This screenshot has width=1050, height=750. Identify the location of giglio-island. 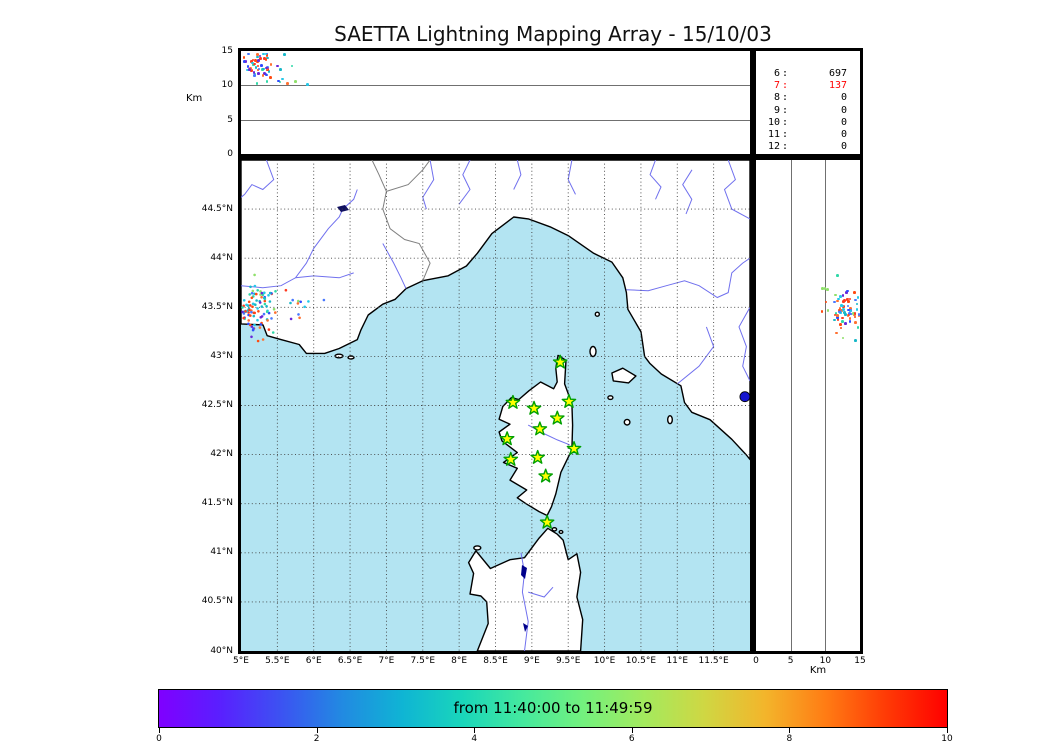
(670, 420).